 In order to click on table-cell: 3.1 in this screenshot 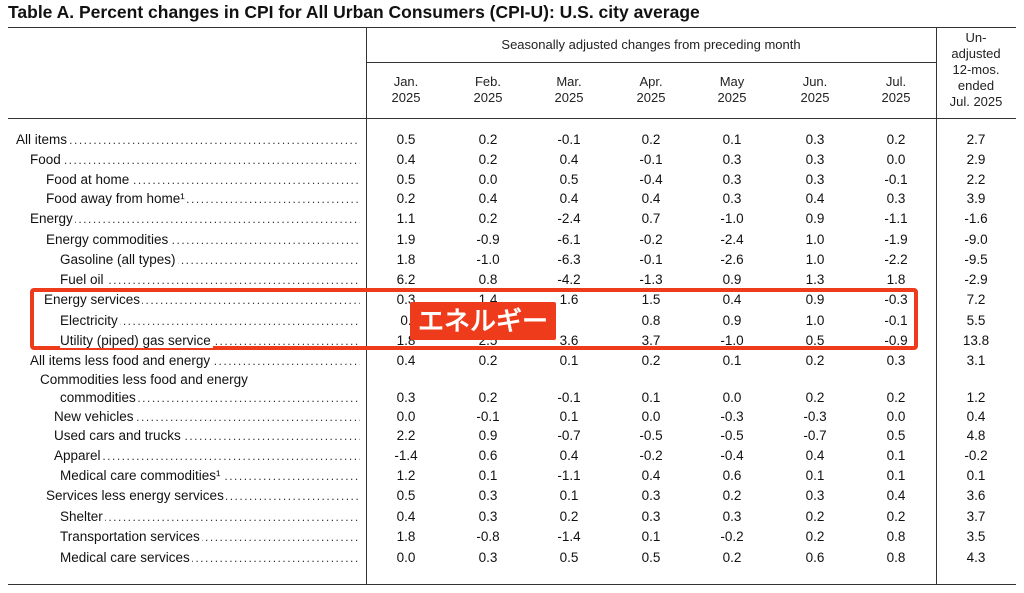, I will do `click(976, 360)`.